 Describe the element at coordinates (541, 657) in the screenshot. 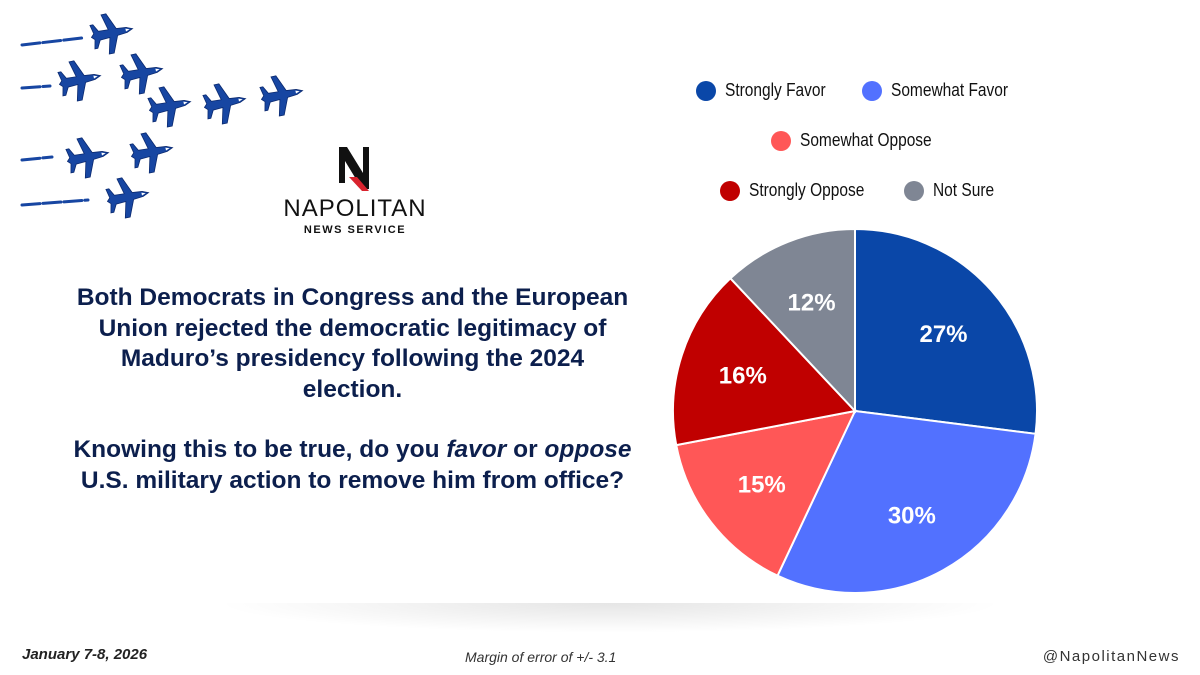

I see `margin-of-error: Margin of error of +/- 3.1` at that location.